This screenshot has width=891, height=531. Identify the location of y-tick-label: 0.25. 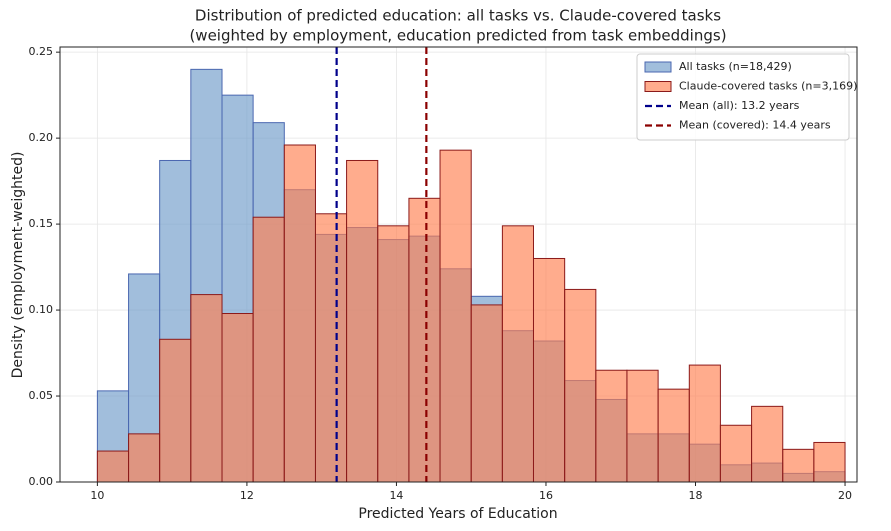
(41, 51).